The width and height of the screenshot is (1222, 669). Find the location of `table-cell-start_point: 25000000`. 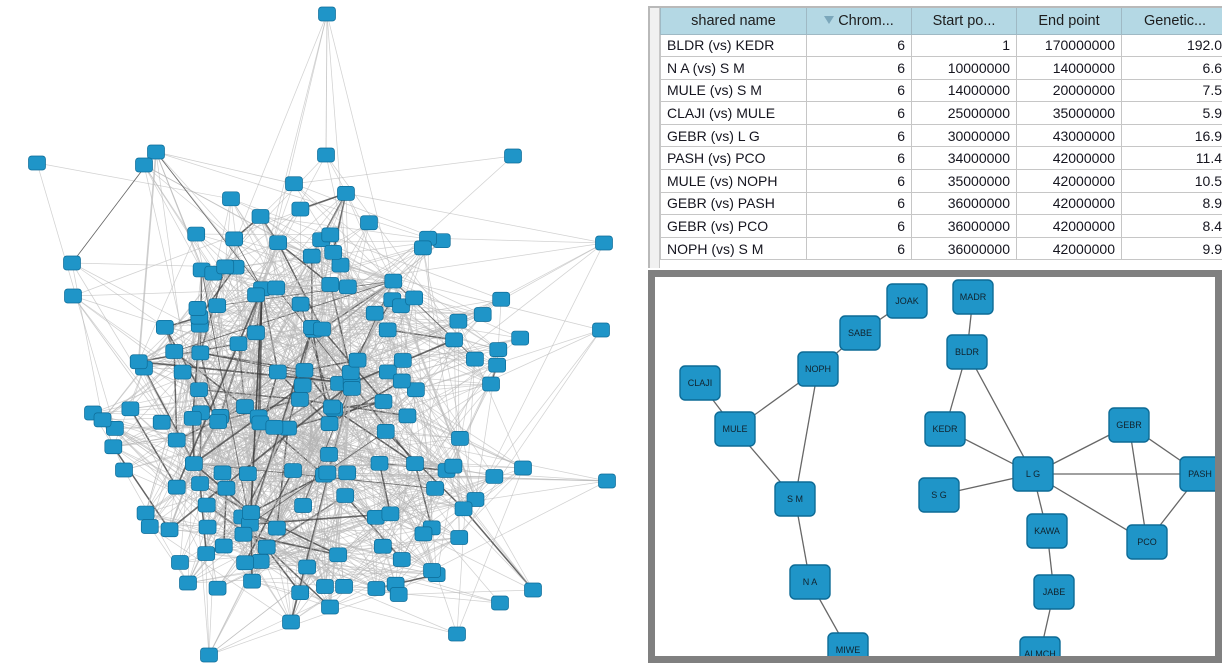

table-cell-start_point: 25000000 is located at coordinates (964, 113).